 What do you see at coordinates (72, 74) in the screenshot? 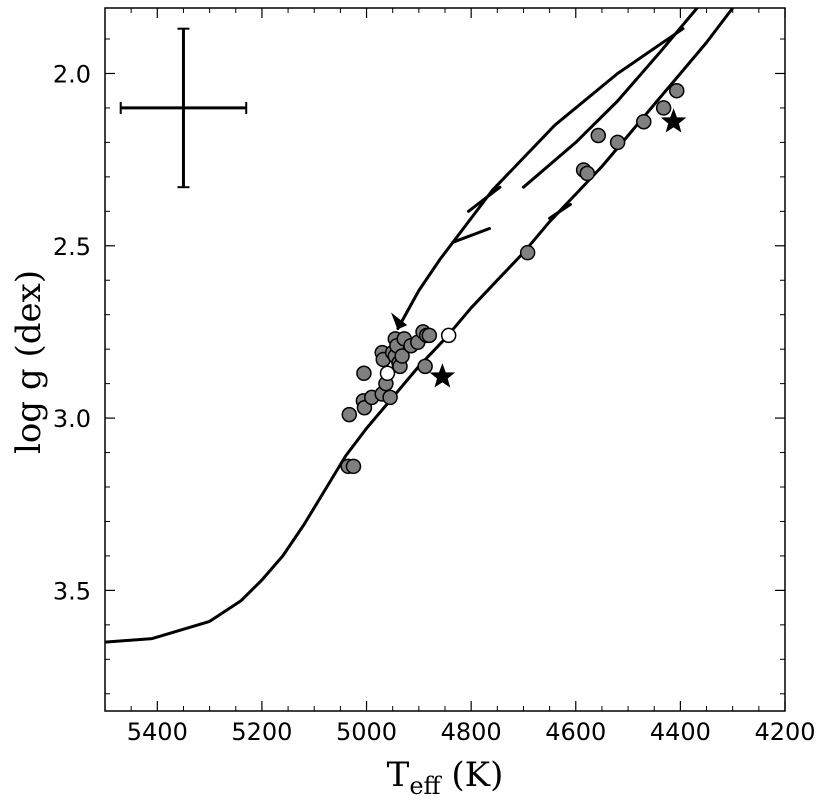
I see `y-tick-label: 2.0` at bounding box center [72, 74].